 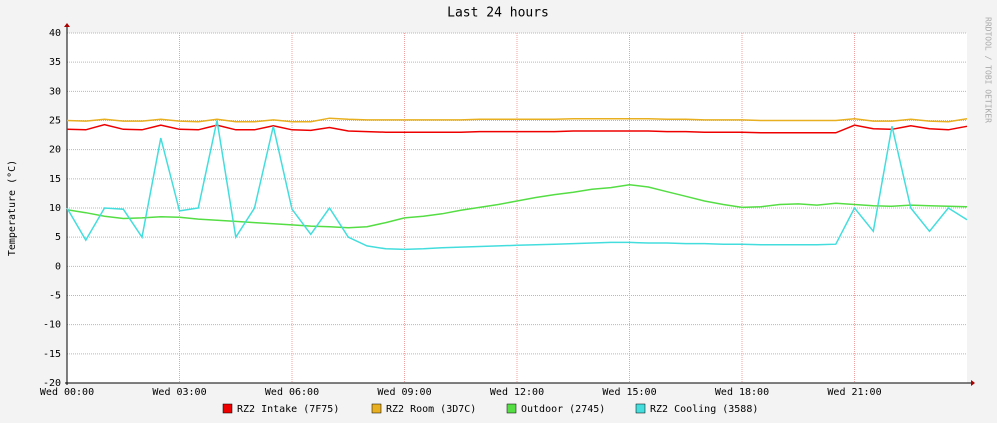 I want to click on y-tick-label: 40, so click(x=55, y=33).